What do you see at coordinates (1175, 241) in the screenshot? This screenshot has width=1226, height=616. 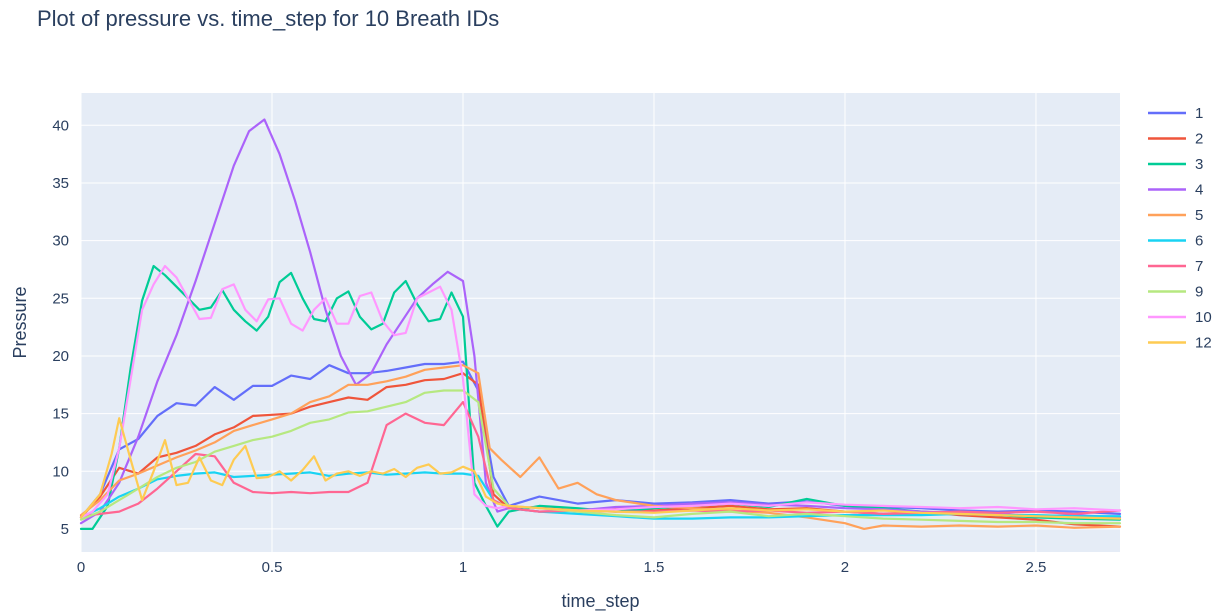 I see `legend-item-6: 6` at bounding box center [1175, 241].